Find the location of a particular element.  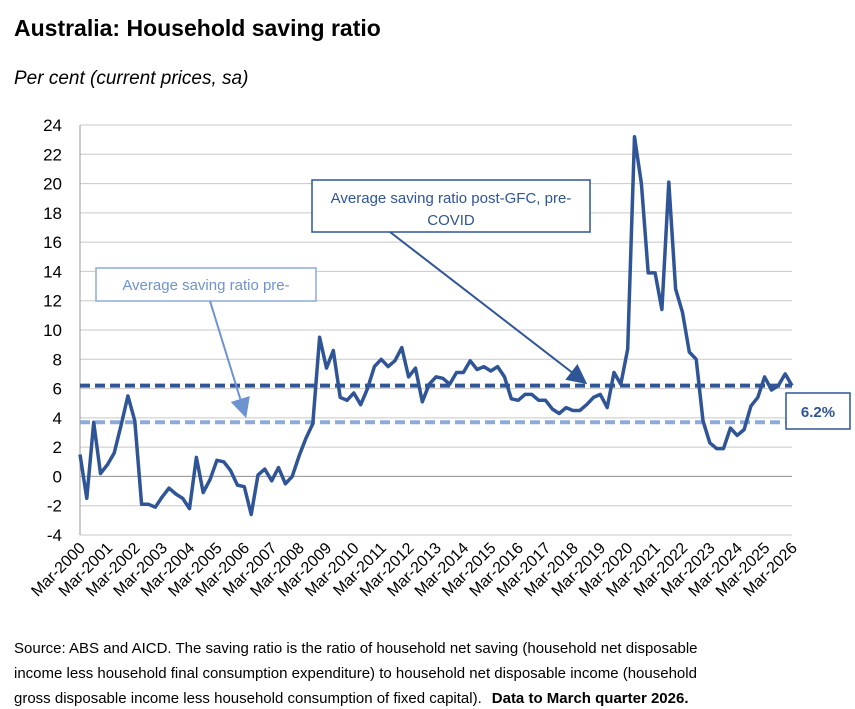

y-tick-label: 0 is located at coordinates (57, 476).